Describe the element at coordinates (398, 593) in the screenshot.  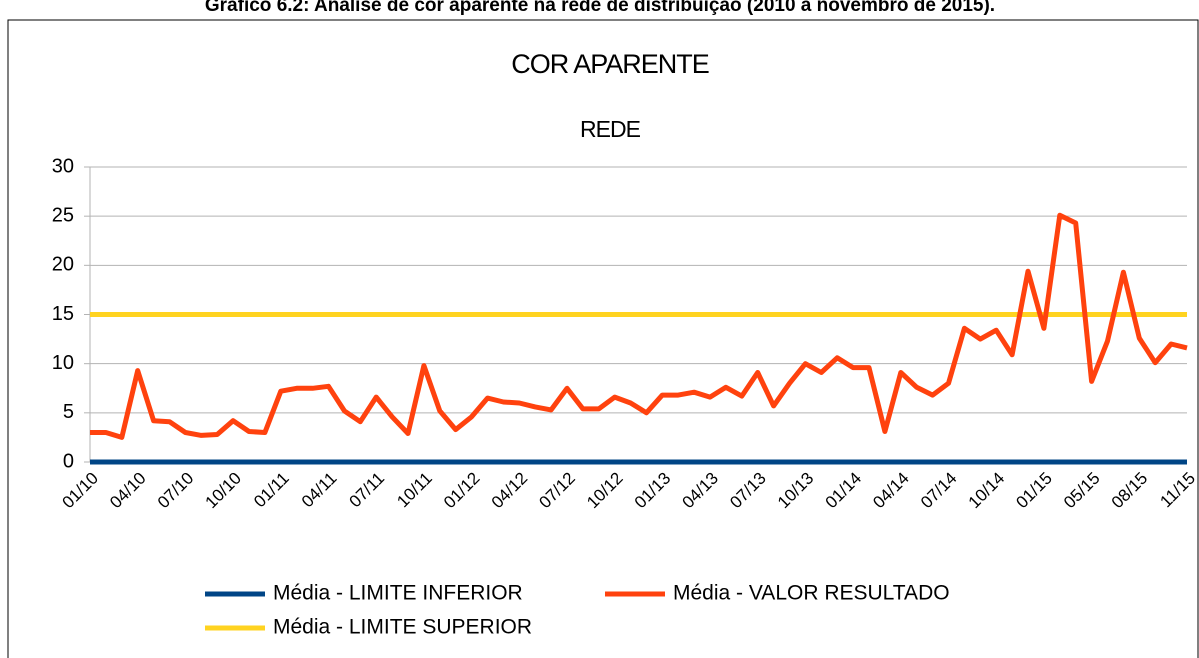
I see `legend-label: Média - LIMITE INFERIOR` at that location.